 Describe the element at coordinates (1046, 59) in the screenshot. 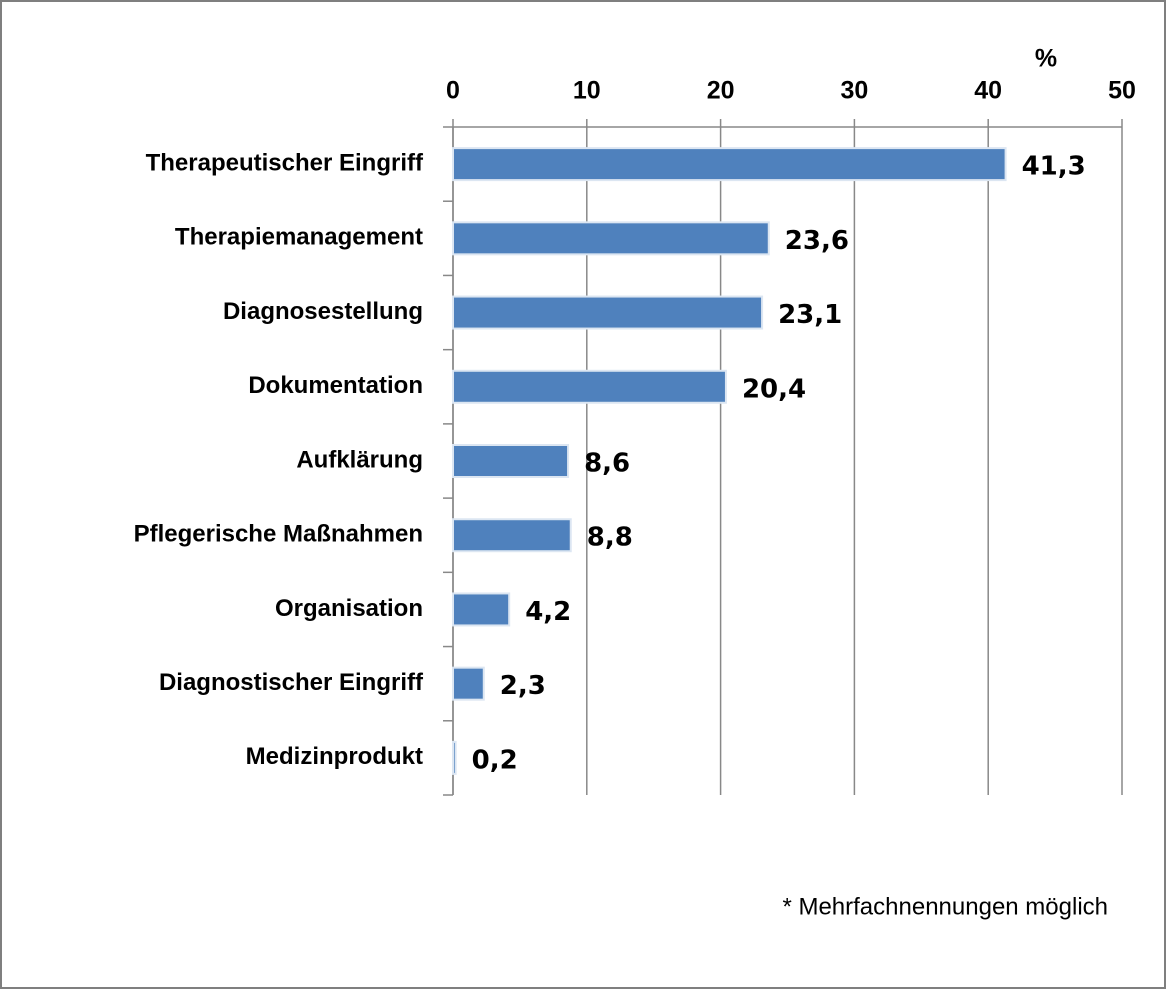

I see `unit-label: %` at that location.